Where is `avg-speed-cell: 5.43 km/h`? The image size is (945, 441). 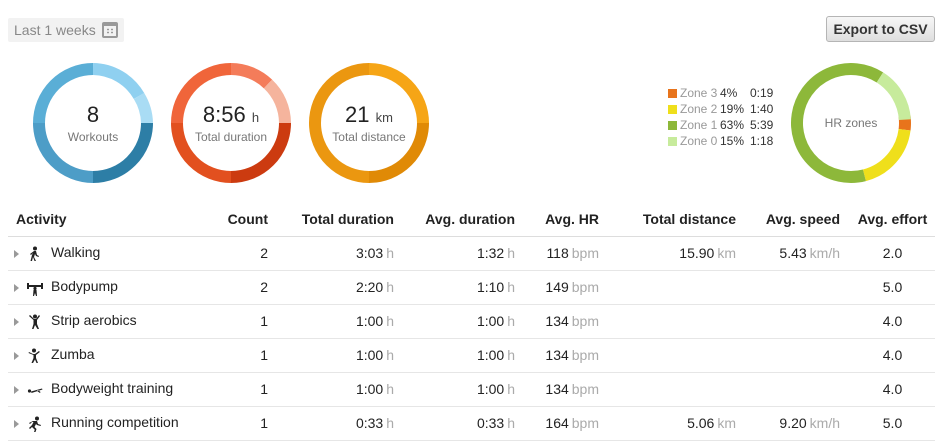
avg-speed-cell: 5.43 km/h is located at coordinates (798, 253).